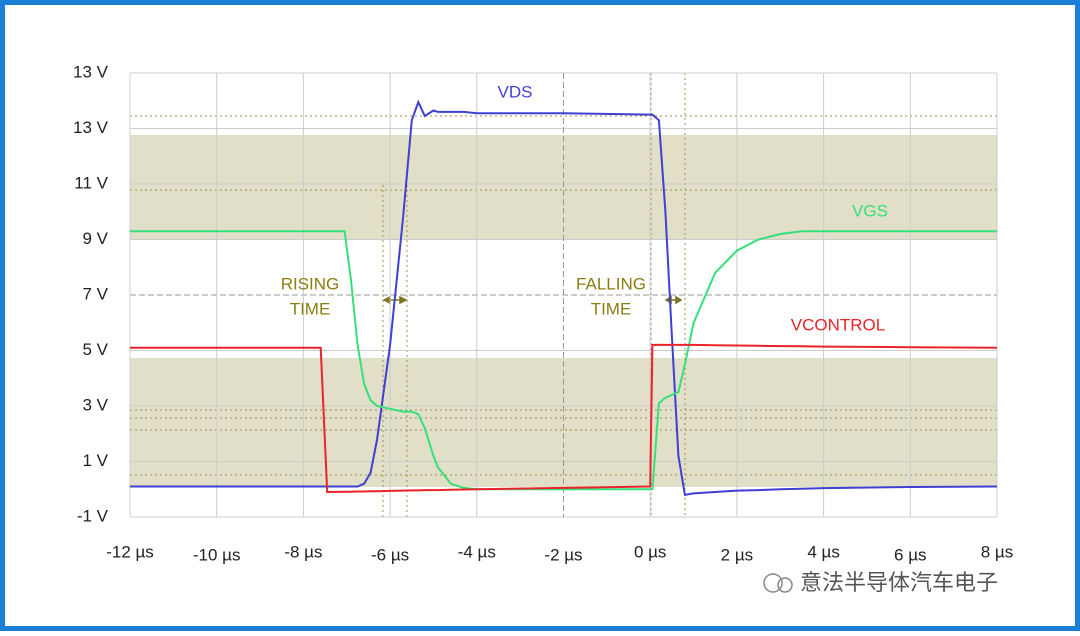 The width and height of the screenshot is (1080, 636). I want to click on x-tick-label: 6 µs, so click(910, 554).